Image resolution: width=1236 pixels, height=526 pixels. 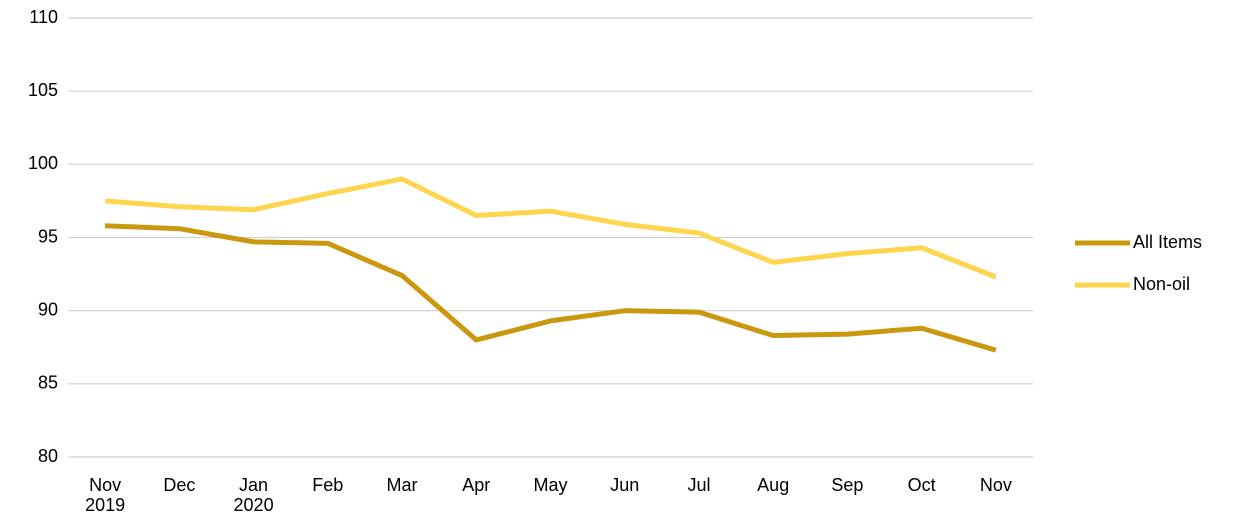 What do you see at coordinates (179, 485) in the screenshot?
I see `x-tick-label: Dec` at bounding box center [179, 485].